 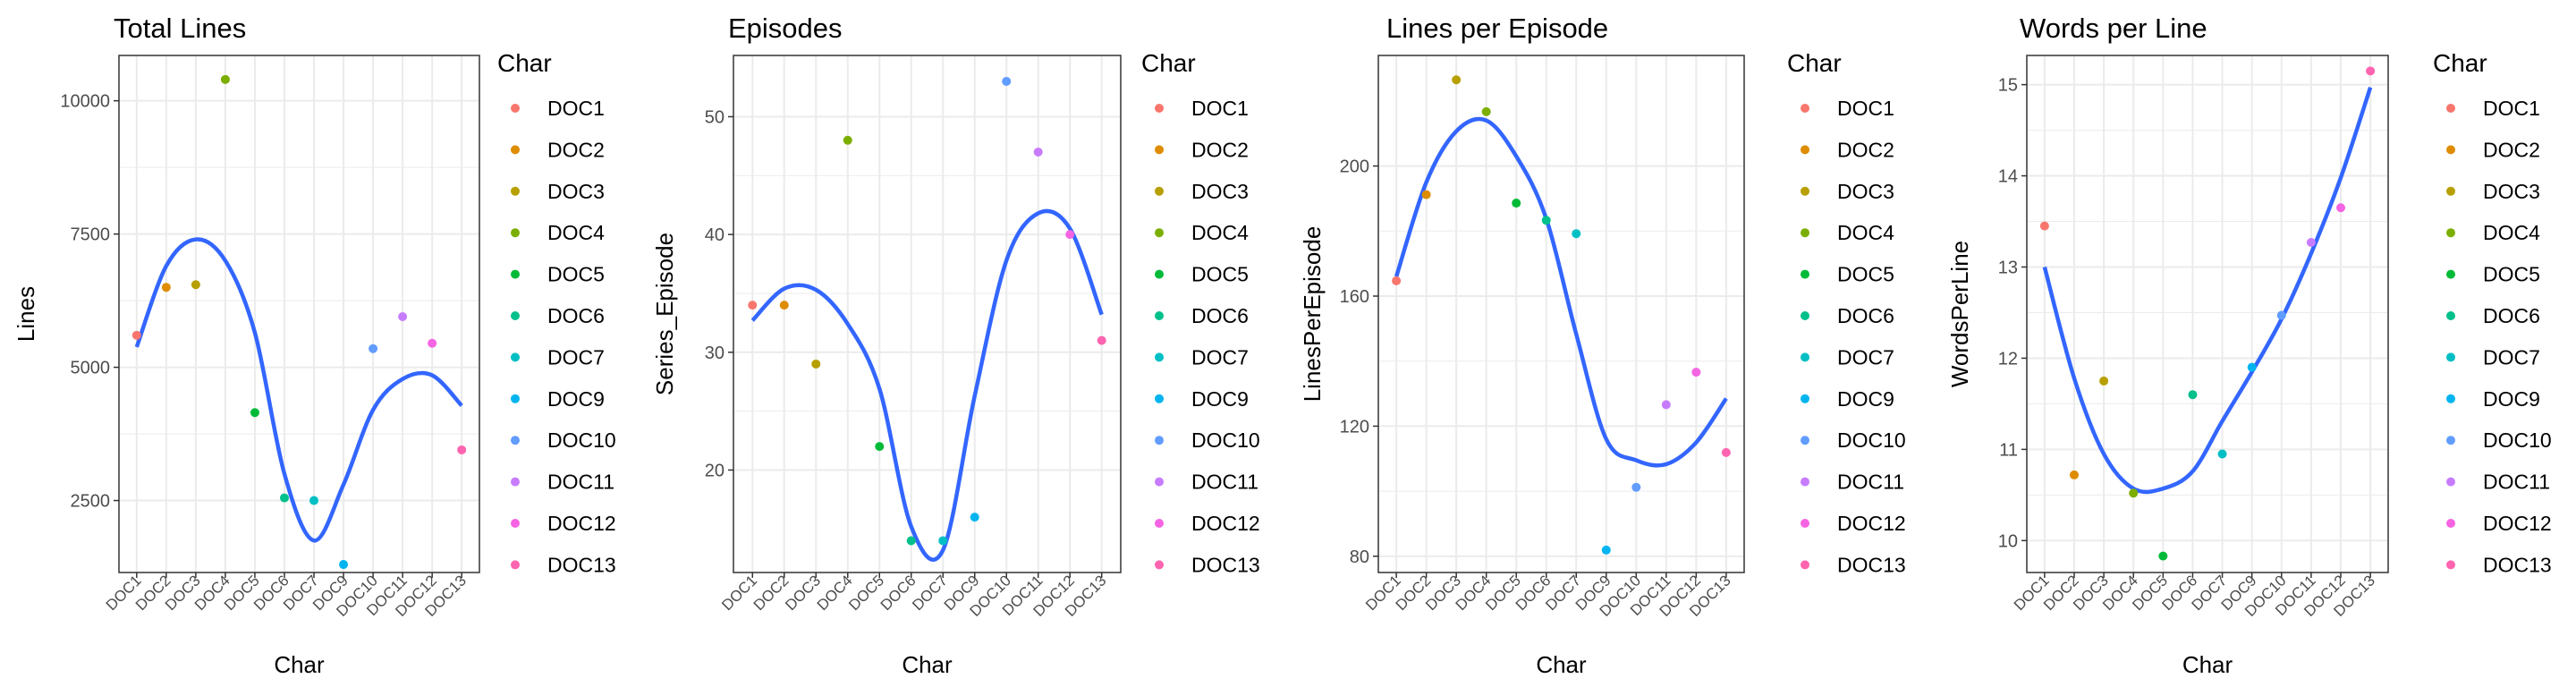 What do you see at coordinates (580, 482) in the screenshot?
I see `legend-item-label: DOC11` at bounding box center [580, 482].